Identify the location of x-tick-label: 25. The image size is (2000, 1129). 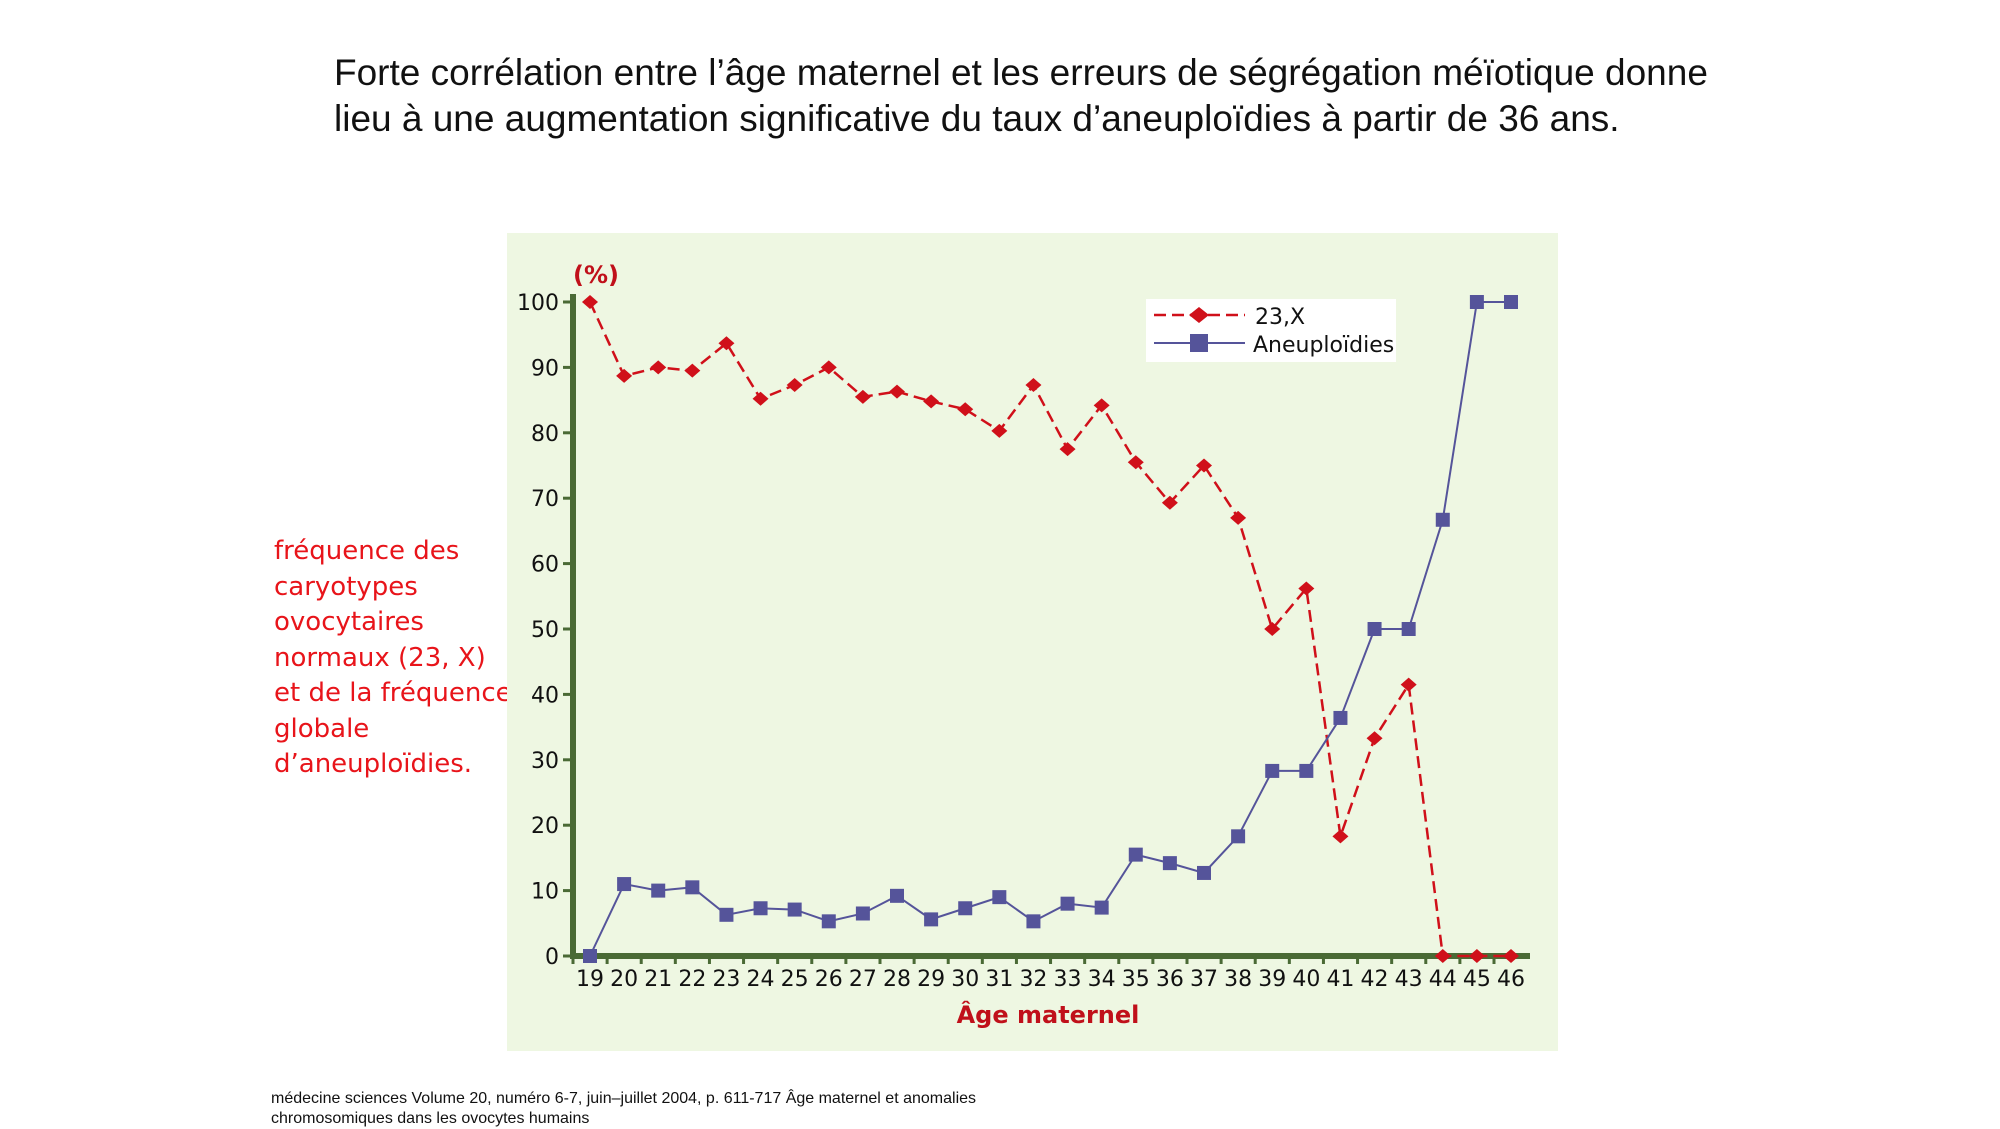
(795, 979).